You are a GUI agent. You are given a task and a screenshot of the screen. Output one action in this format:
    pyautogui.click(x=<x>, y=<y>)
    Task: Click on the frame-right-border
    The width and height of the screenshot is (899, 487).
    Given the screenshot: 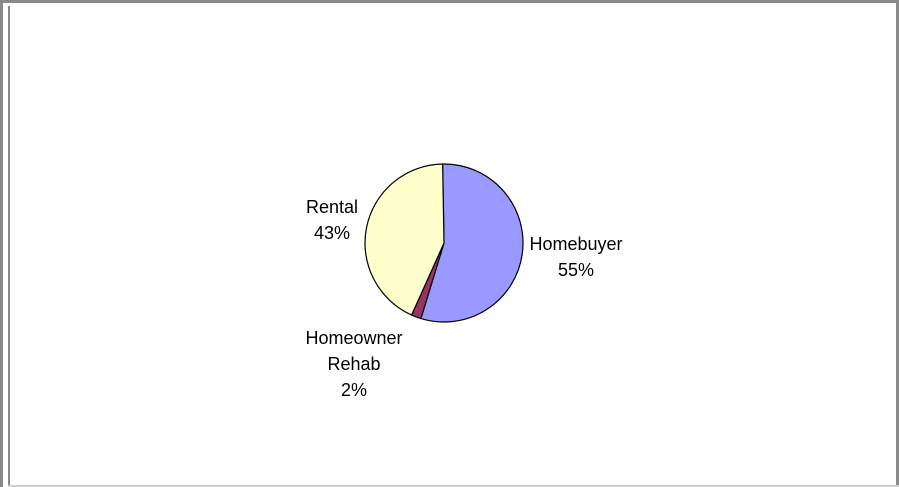 What is the action you would take?
    pyautogui.click(x=897, y=243)
    